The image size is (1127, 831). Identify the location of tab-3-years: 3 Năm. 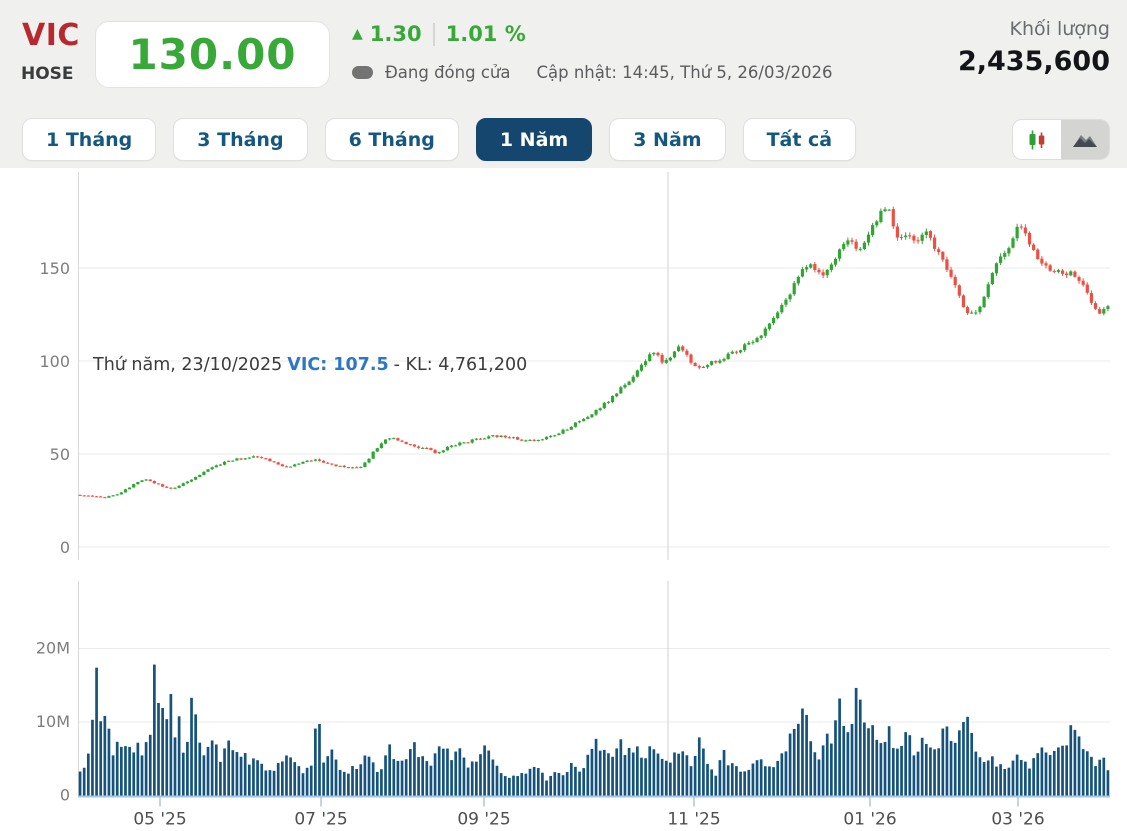
(667, 139).